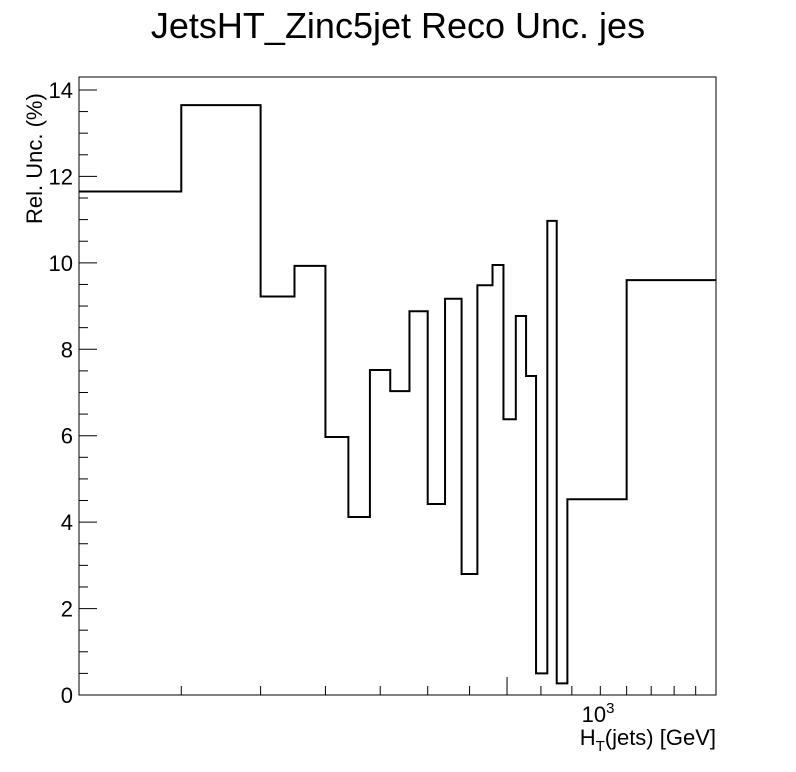 Image resolution: width=796 pixels, height=772 pixels. I want to click on x-tick-base: 10, so click(594, 714).